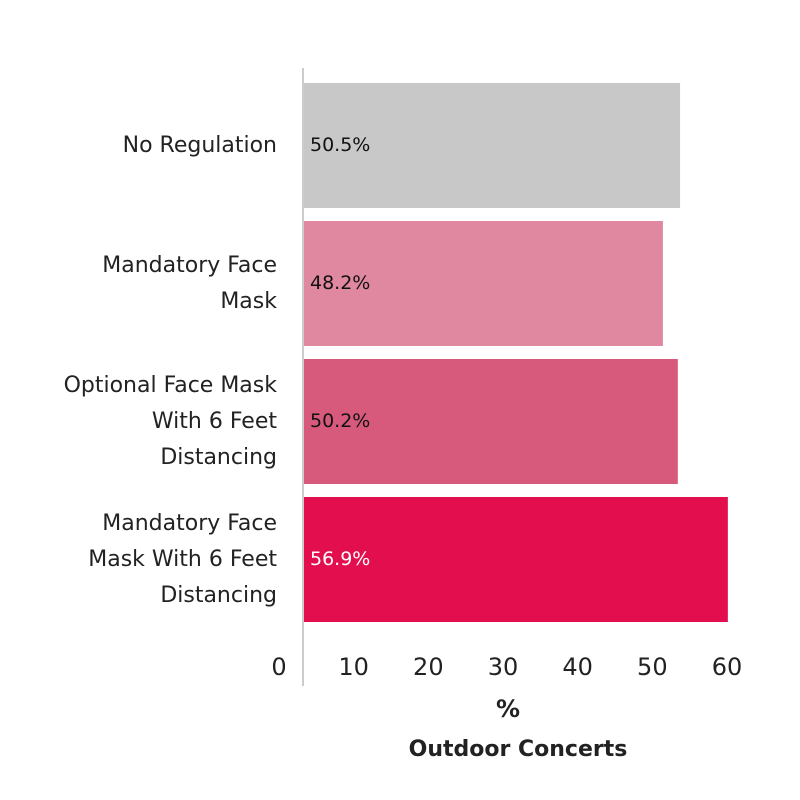  What do you see at coordinates (428, 667) in the screenshot?
I see `x-tick-label: 20` at bounding box center [428, 667].